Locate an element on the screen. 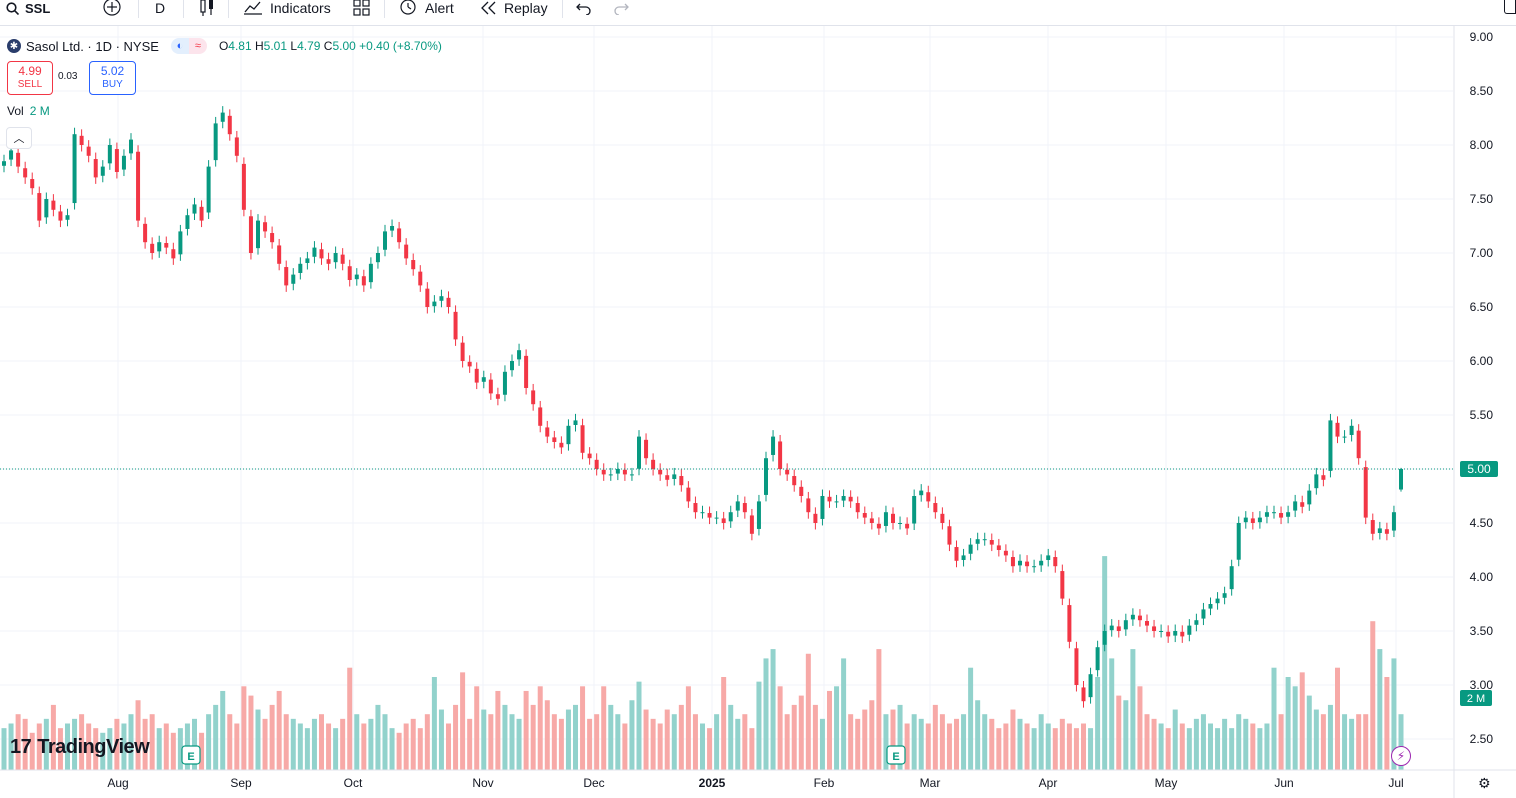  undo-button is located at coordinates (584, 8).